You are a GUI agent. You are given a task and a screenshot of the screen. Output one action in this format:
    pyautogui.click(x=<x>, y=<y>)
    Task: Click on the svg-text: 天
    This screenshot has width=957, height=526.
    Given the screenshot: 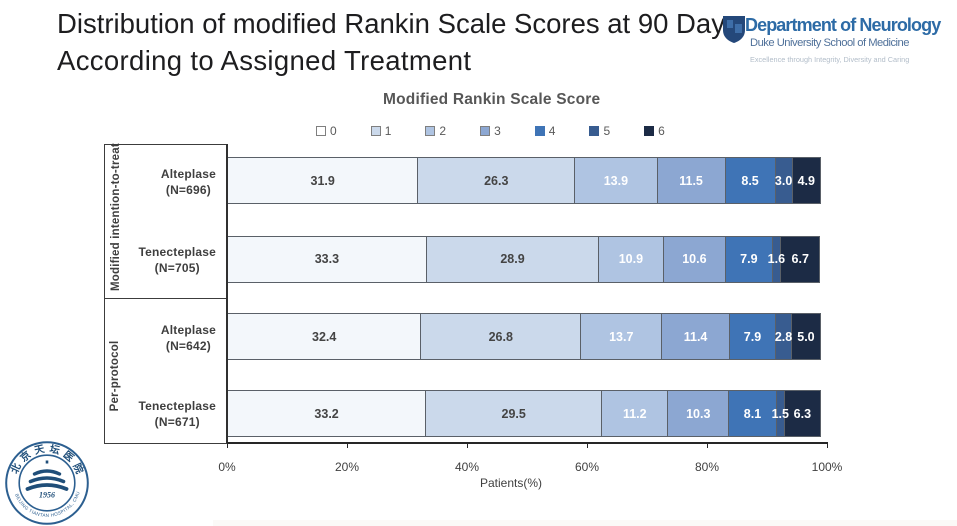 What is the action you would take?
    pyautogui.click(x=39, y=450)
    